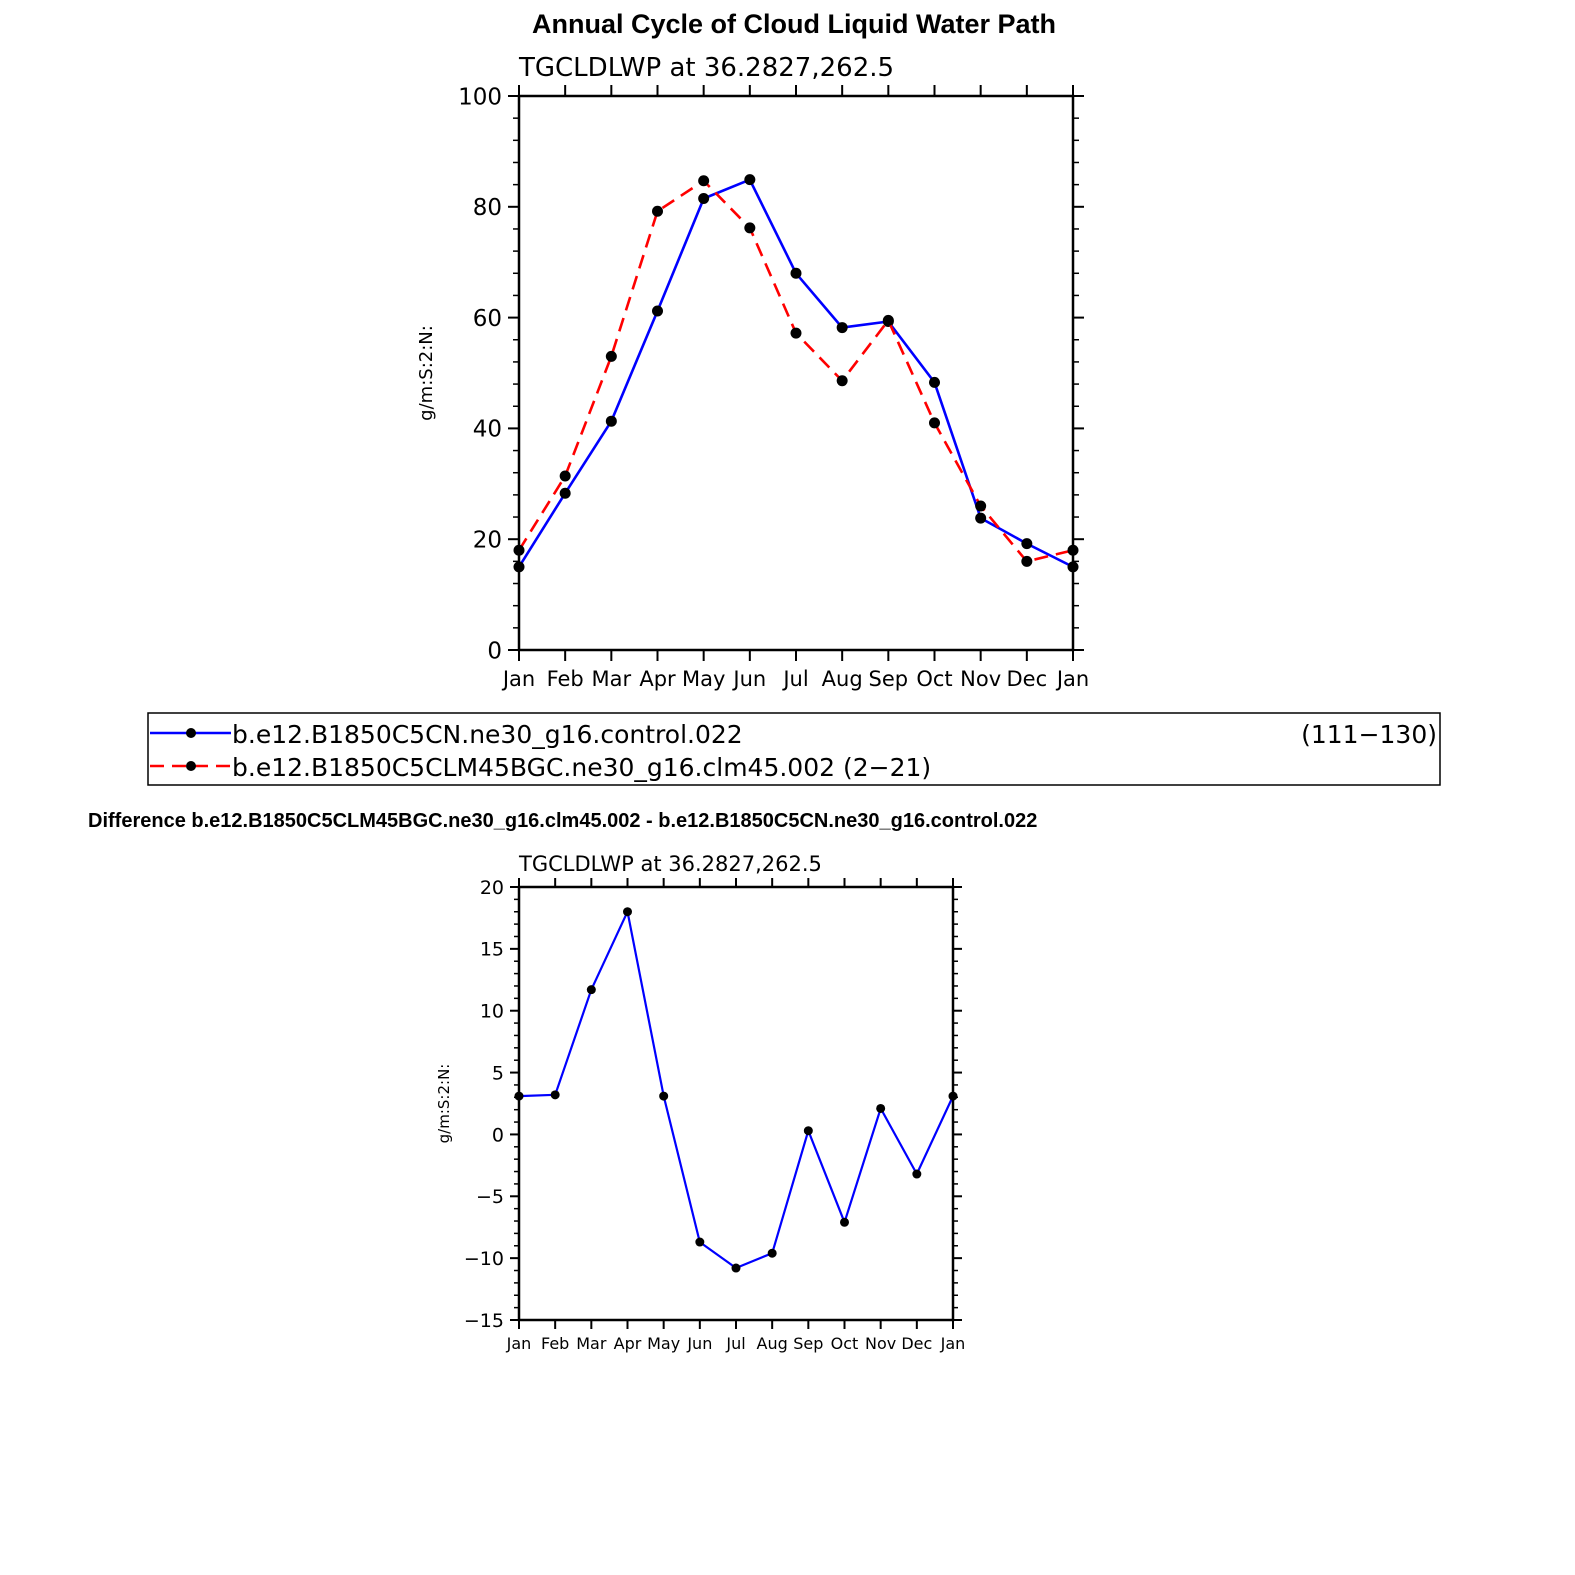 Image resolution: width=1575 pixels, height=1575 pixels. Describe the element at coordinates (484, 1259) in the screenshot. I see `y-tick-label: −10` at that location.